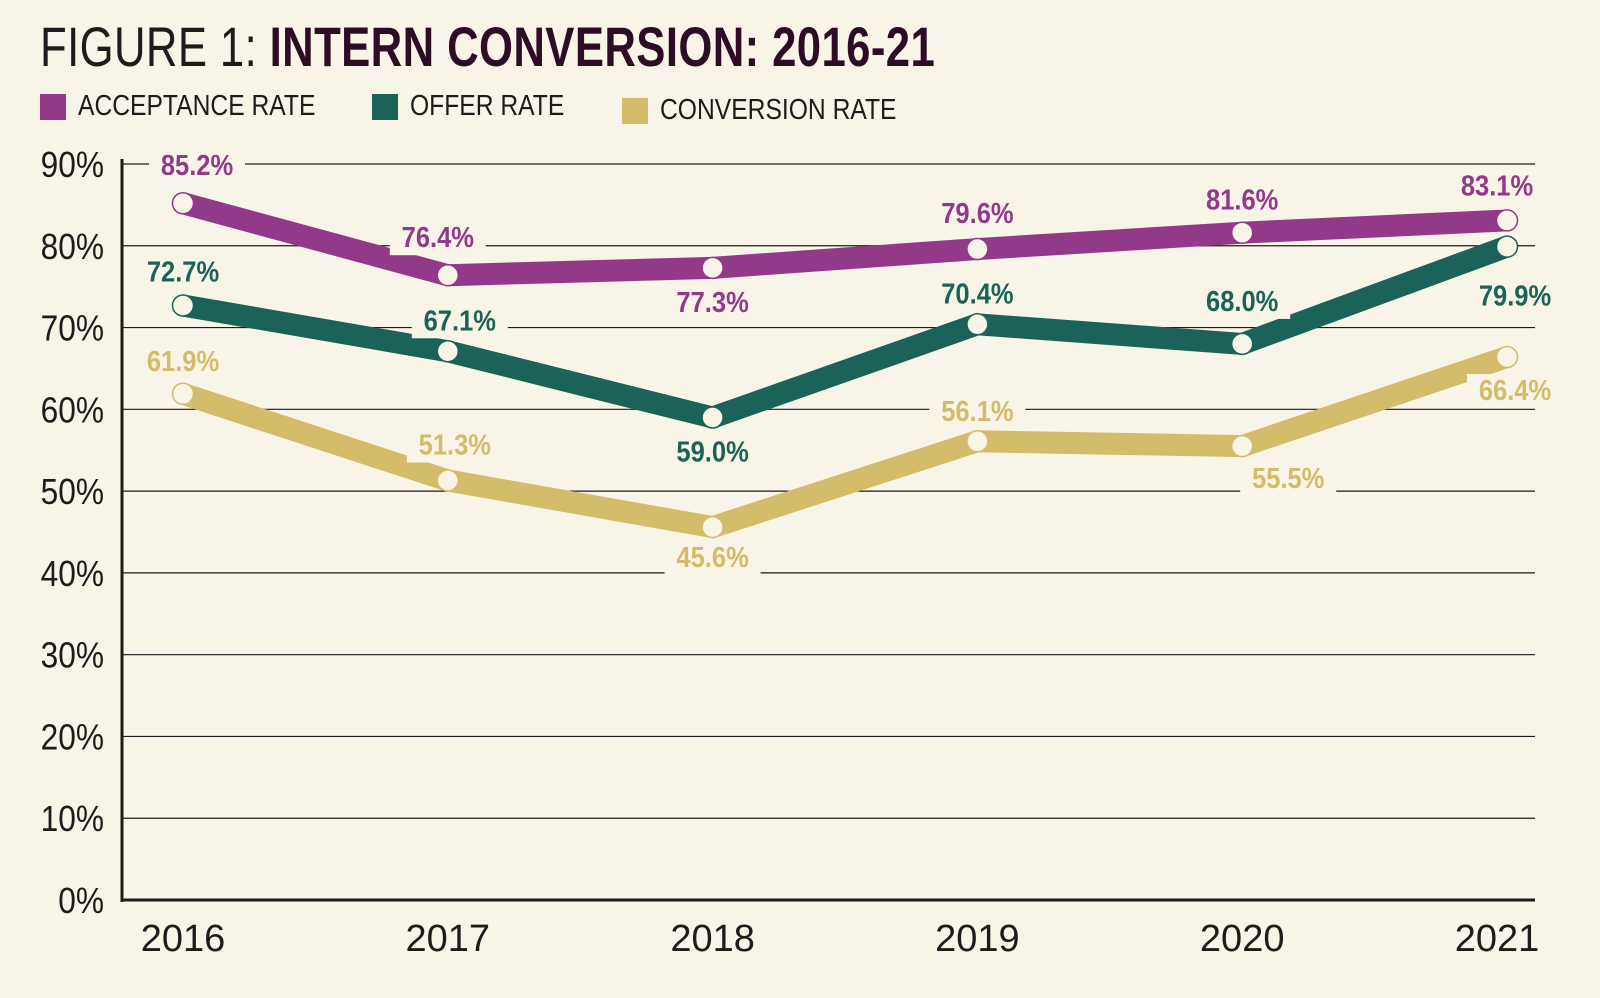  I want to click on x-tick-label: 2020, so click(1242, 939).